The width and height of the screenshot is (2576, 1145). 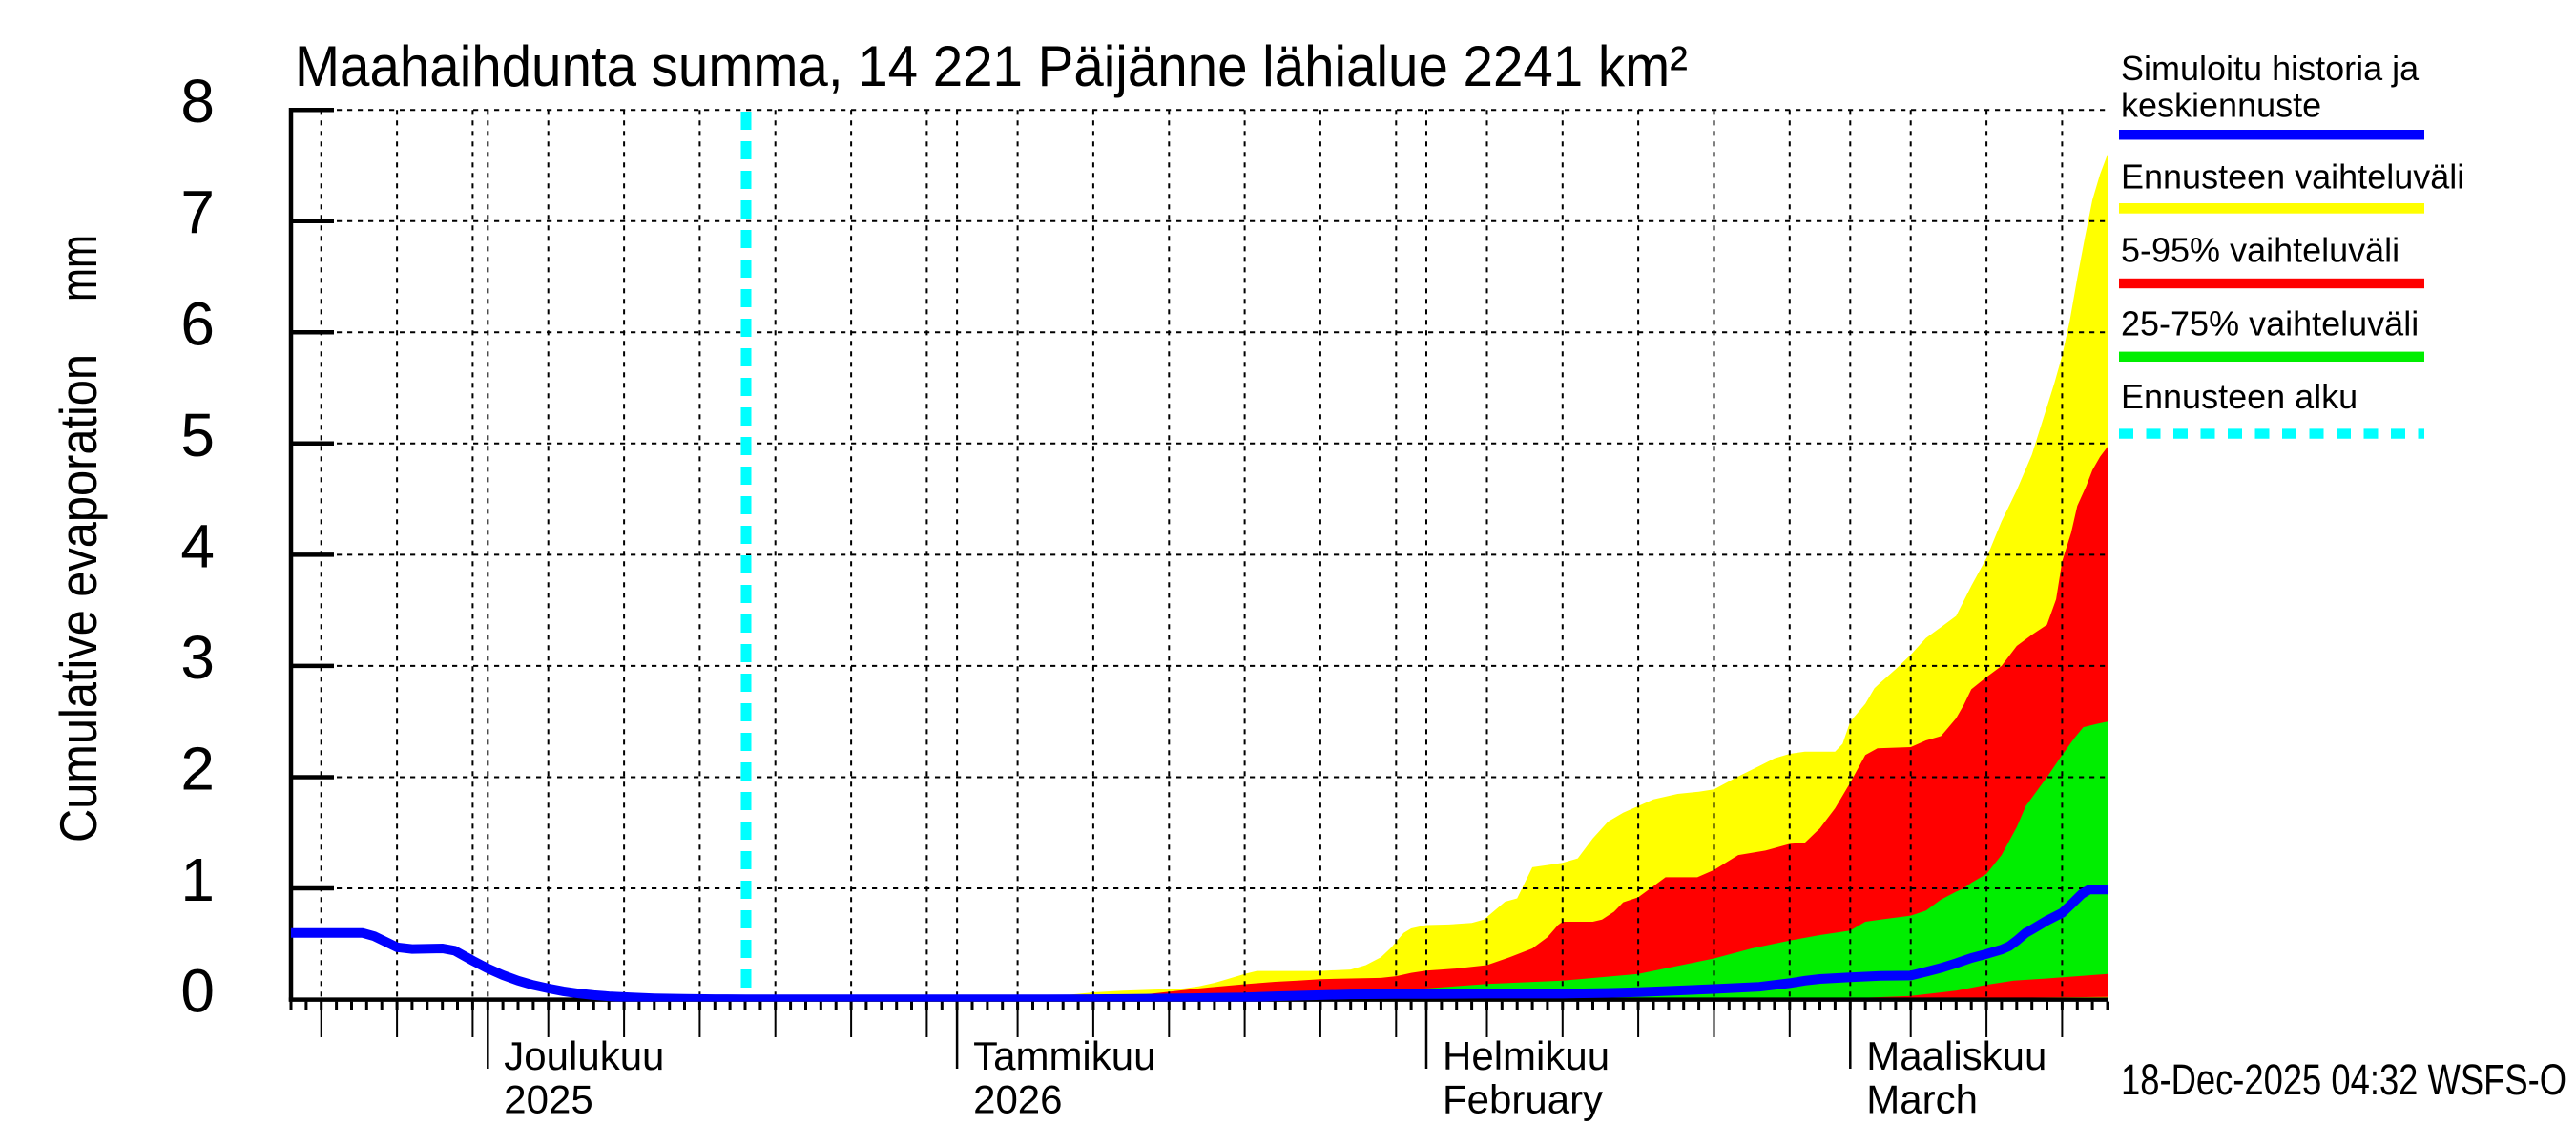 What do you see at coordinates (197, 992) in the screenshot?
I see `svg-text: 0` at bounding box center [197, 992].